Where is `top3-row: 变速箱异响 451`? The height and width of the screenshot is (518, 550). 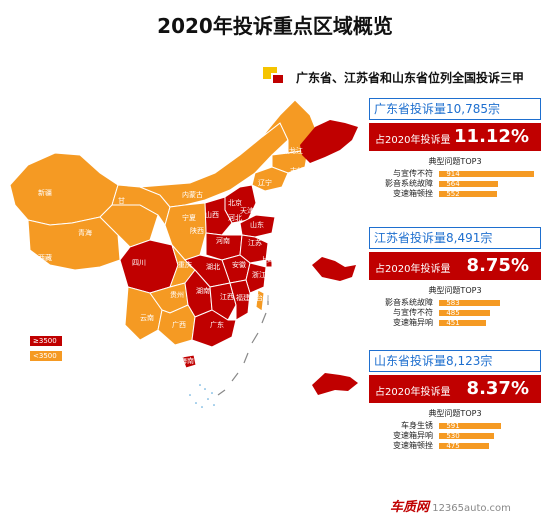
top3-row: 变速箱异响 451 is located at coordinates (455, 323).